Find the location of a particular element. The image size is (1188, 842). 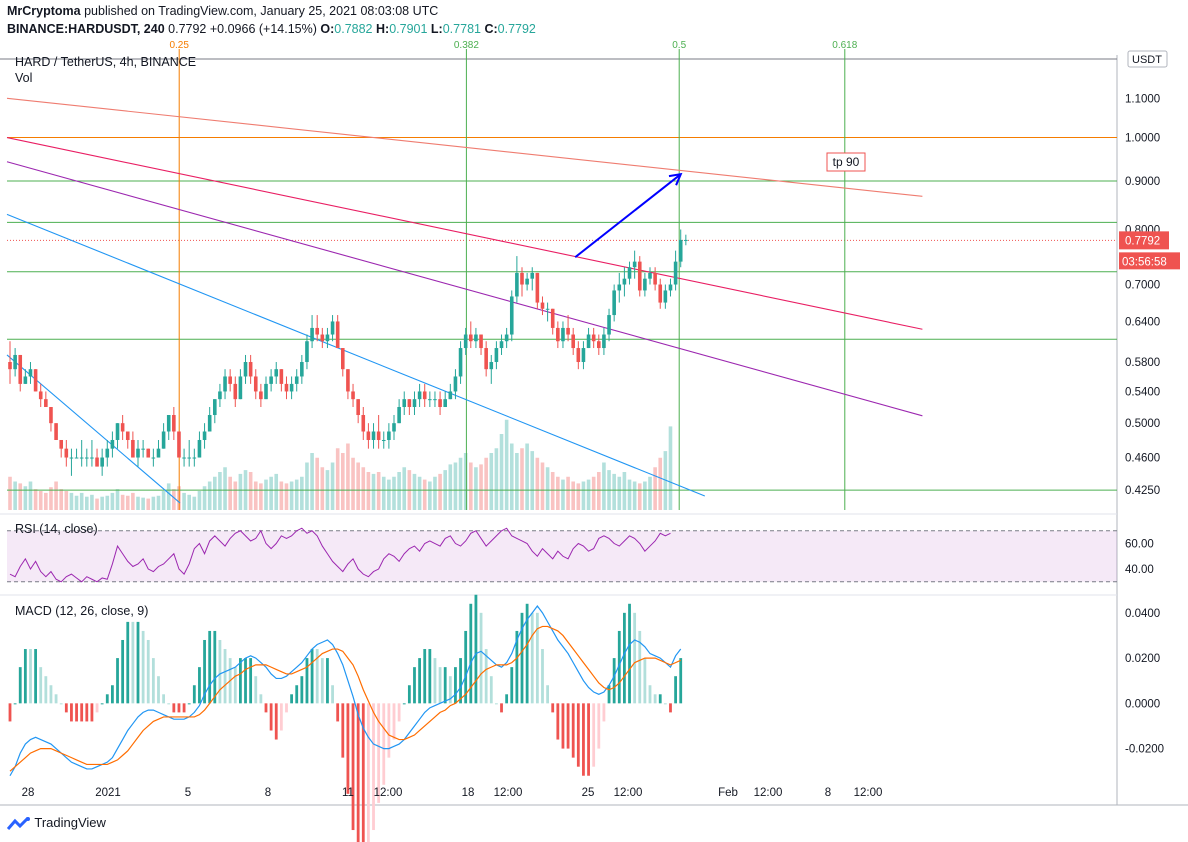

close-value: 0.7792 is located at coordinates (516, 29).